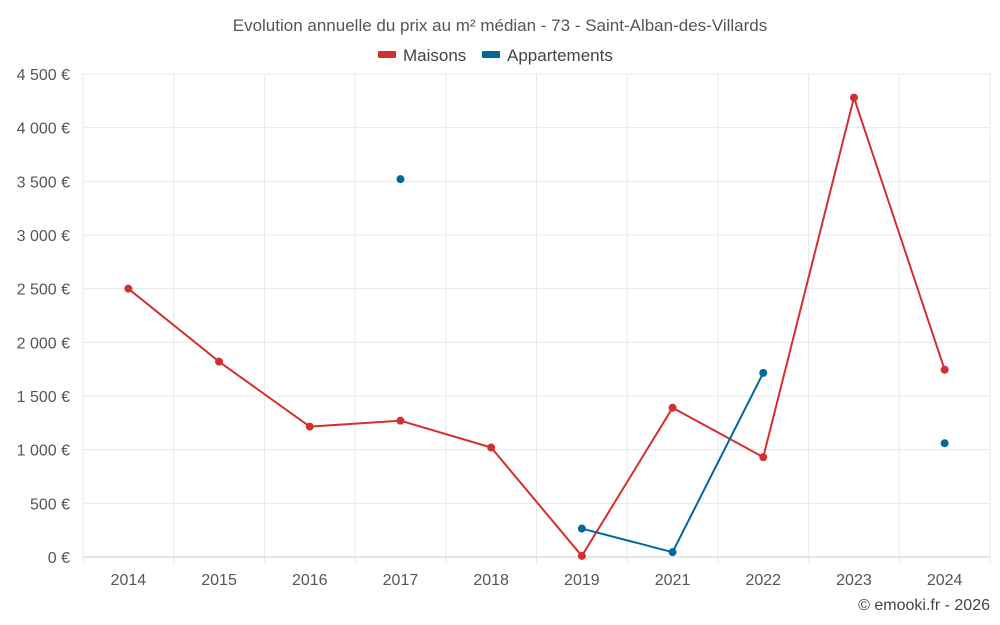 This screenshot has width=1000, height=625. I want to click on data-point-maisons-2015, so click(219, 361).